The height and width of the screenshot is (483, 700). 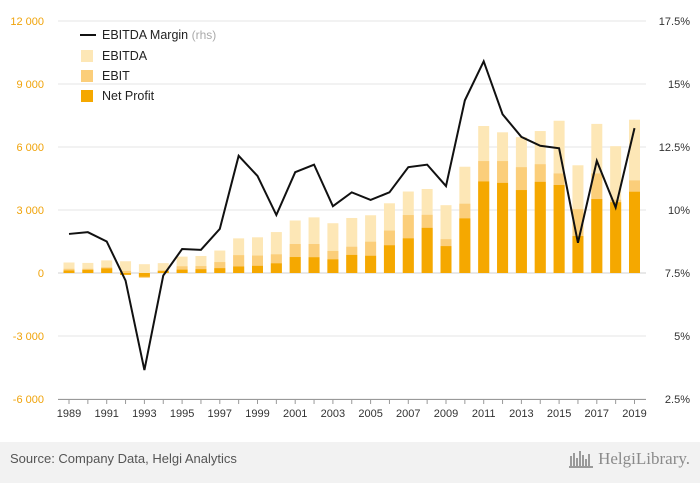 I want to click on legend-swatch-ebit, so click(x=87, y=76).